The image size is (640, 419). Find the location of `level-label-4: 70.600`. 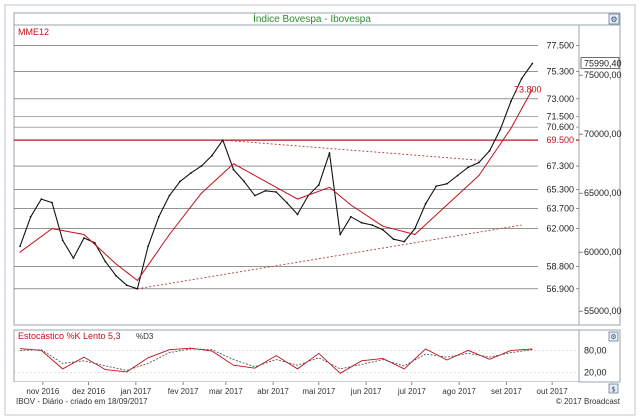

level-label-4: 70.600 is located at coordinates (560, 127).